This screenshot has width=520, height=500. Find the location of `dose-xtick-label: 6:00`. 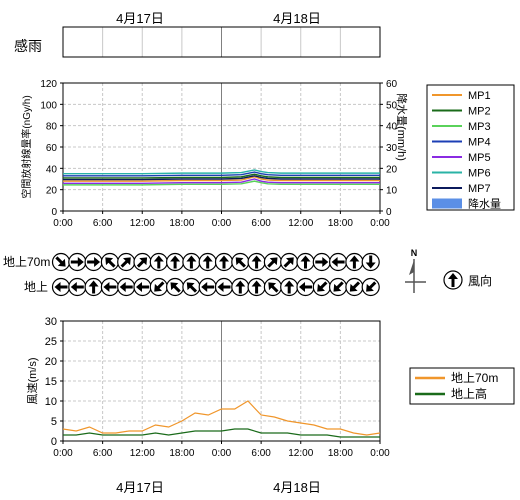

dose-xtick-label: 6:00 is located at coordinates (261, 223).